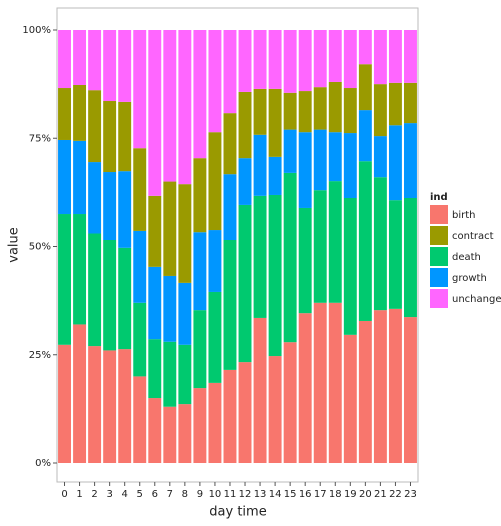 This screenshot has height=526, width=501. I want to click on x-tick-label: 2, so click(94, 494).